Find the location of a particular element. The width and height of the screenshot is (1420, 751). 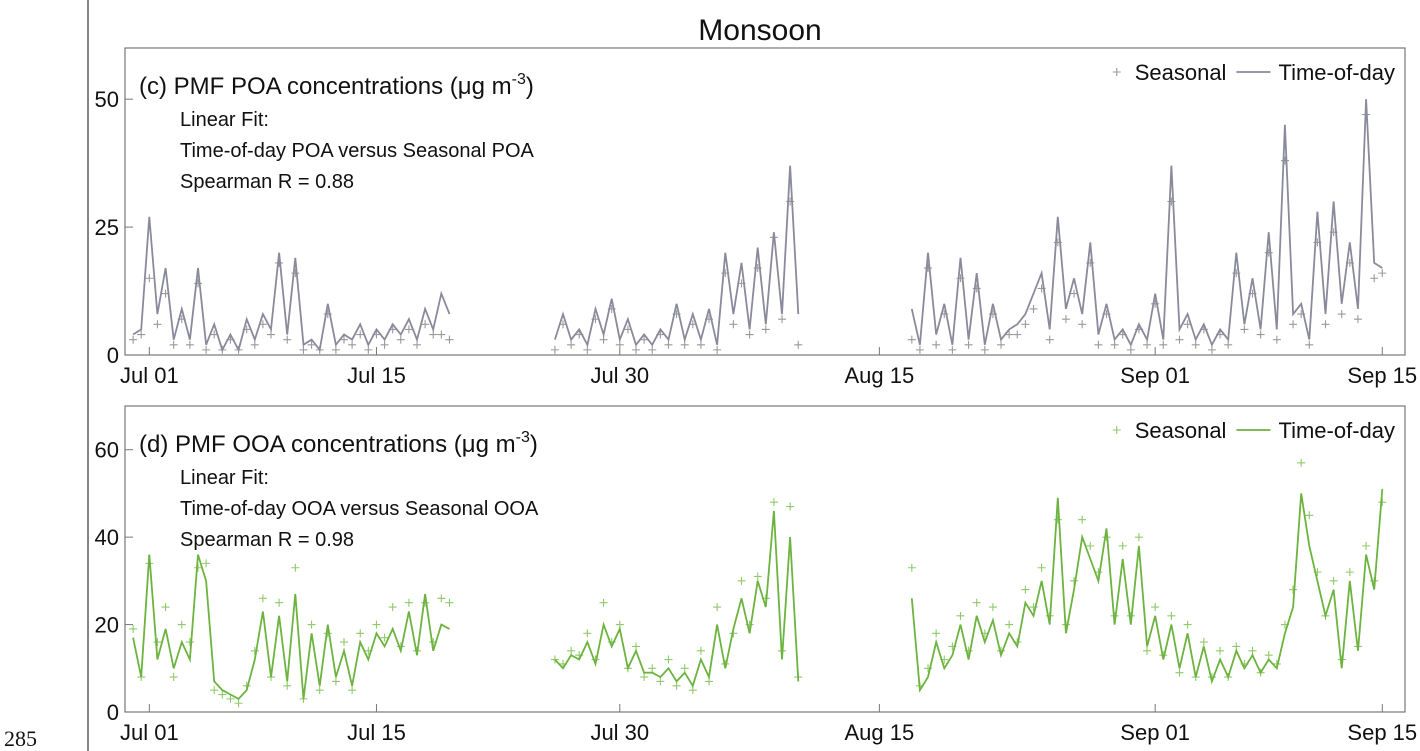

panel-label-end: ) is located at coordinates (530, 86).